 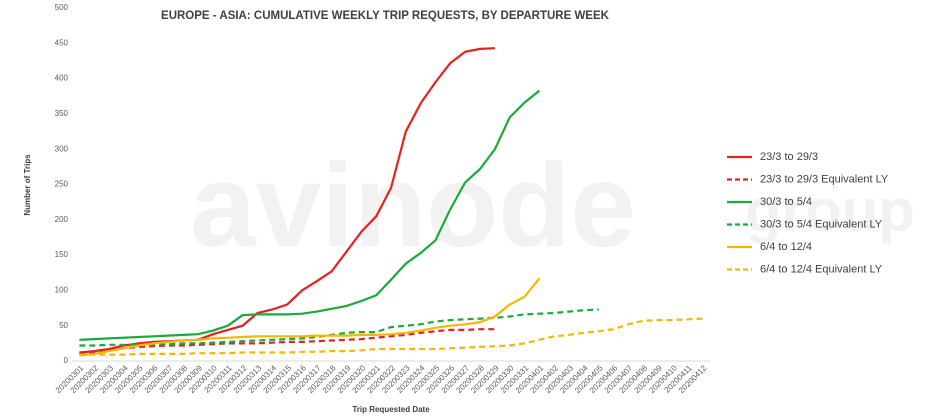 What do you see at coordinates (62, 184) in the screenshot?
I see `y-tick-label: 250` at bounding box center [62, 184].